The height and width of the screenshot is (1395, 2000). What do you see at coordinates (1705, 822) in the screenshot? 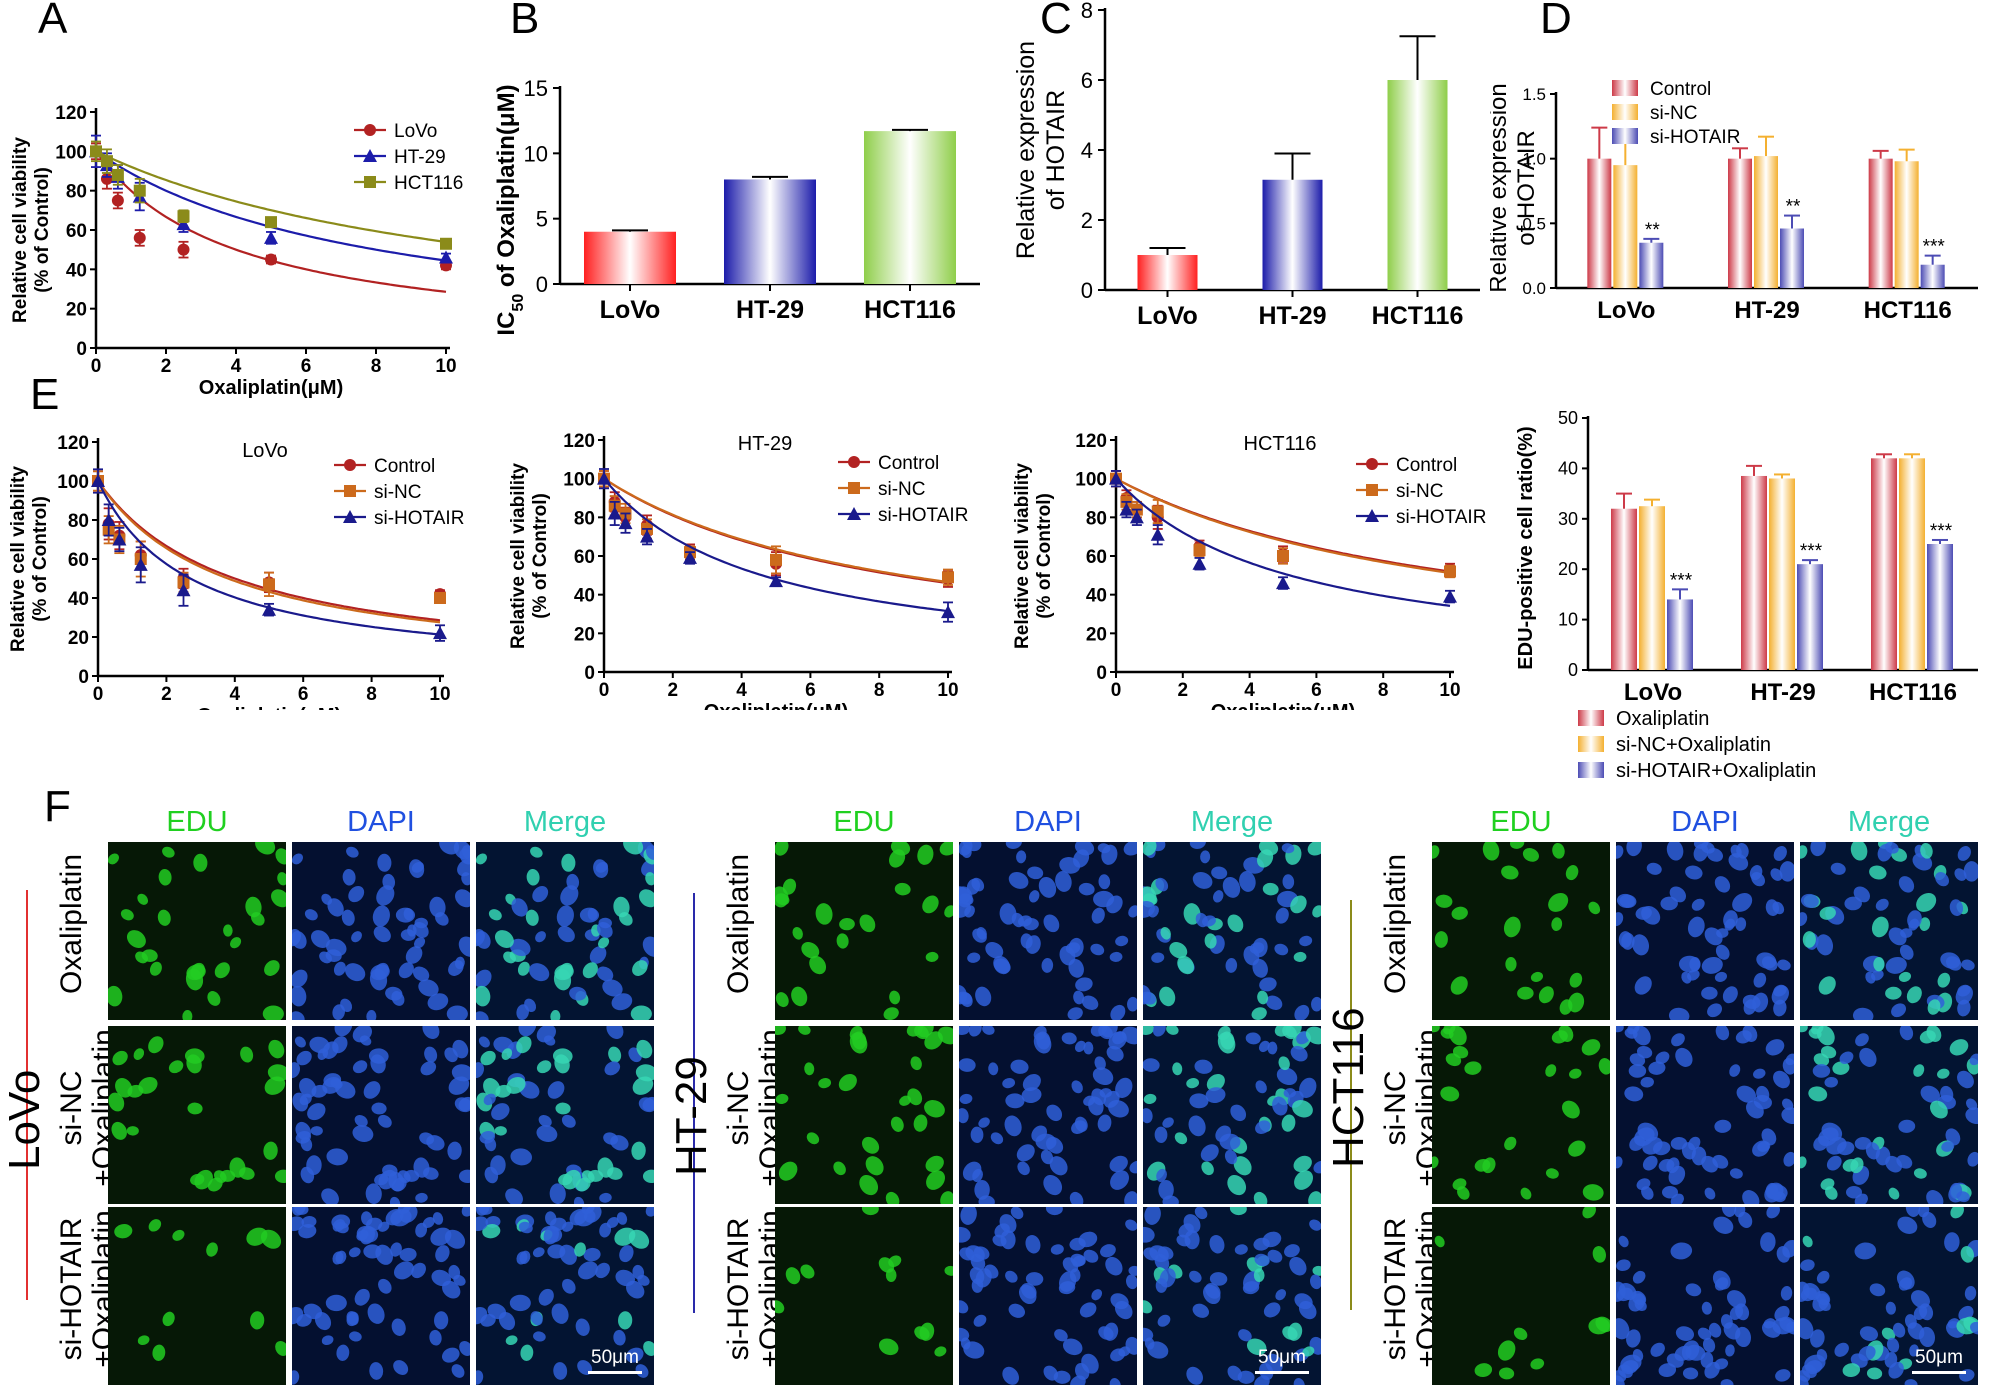
I see `column-label-dapi: DAPI` at bounding box center [1705, 822].